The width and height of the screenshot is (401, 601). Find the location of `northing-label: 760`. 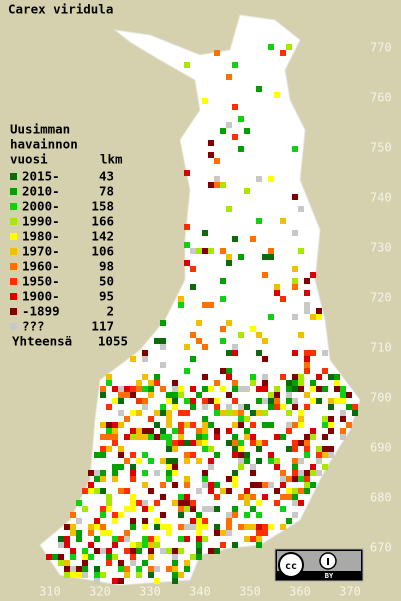

northing-label: 760 is located at coordinates (381, 98).